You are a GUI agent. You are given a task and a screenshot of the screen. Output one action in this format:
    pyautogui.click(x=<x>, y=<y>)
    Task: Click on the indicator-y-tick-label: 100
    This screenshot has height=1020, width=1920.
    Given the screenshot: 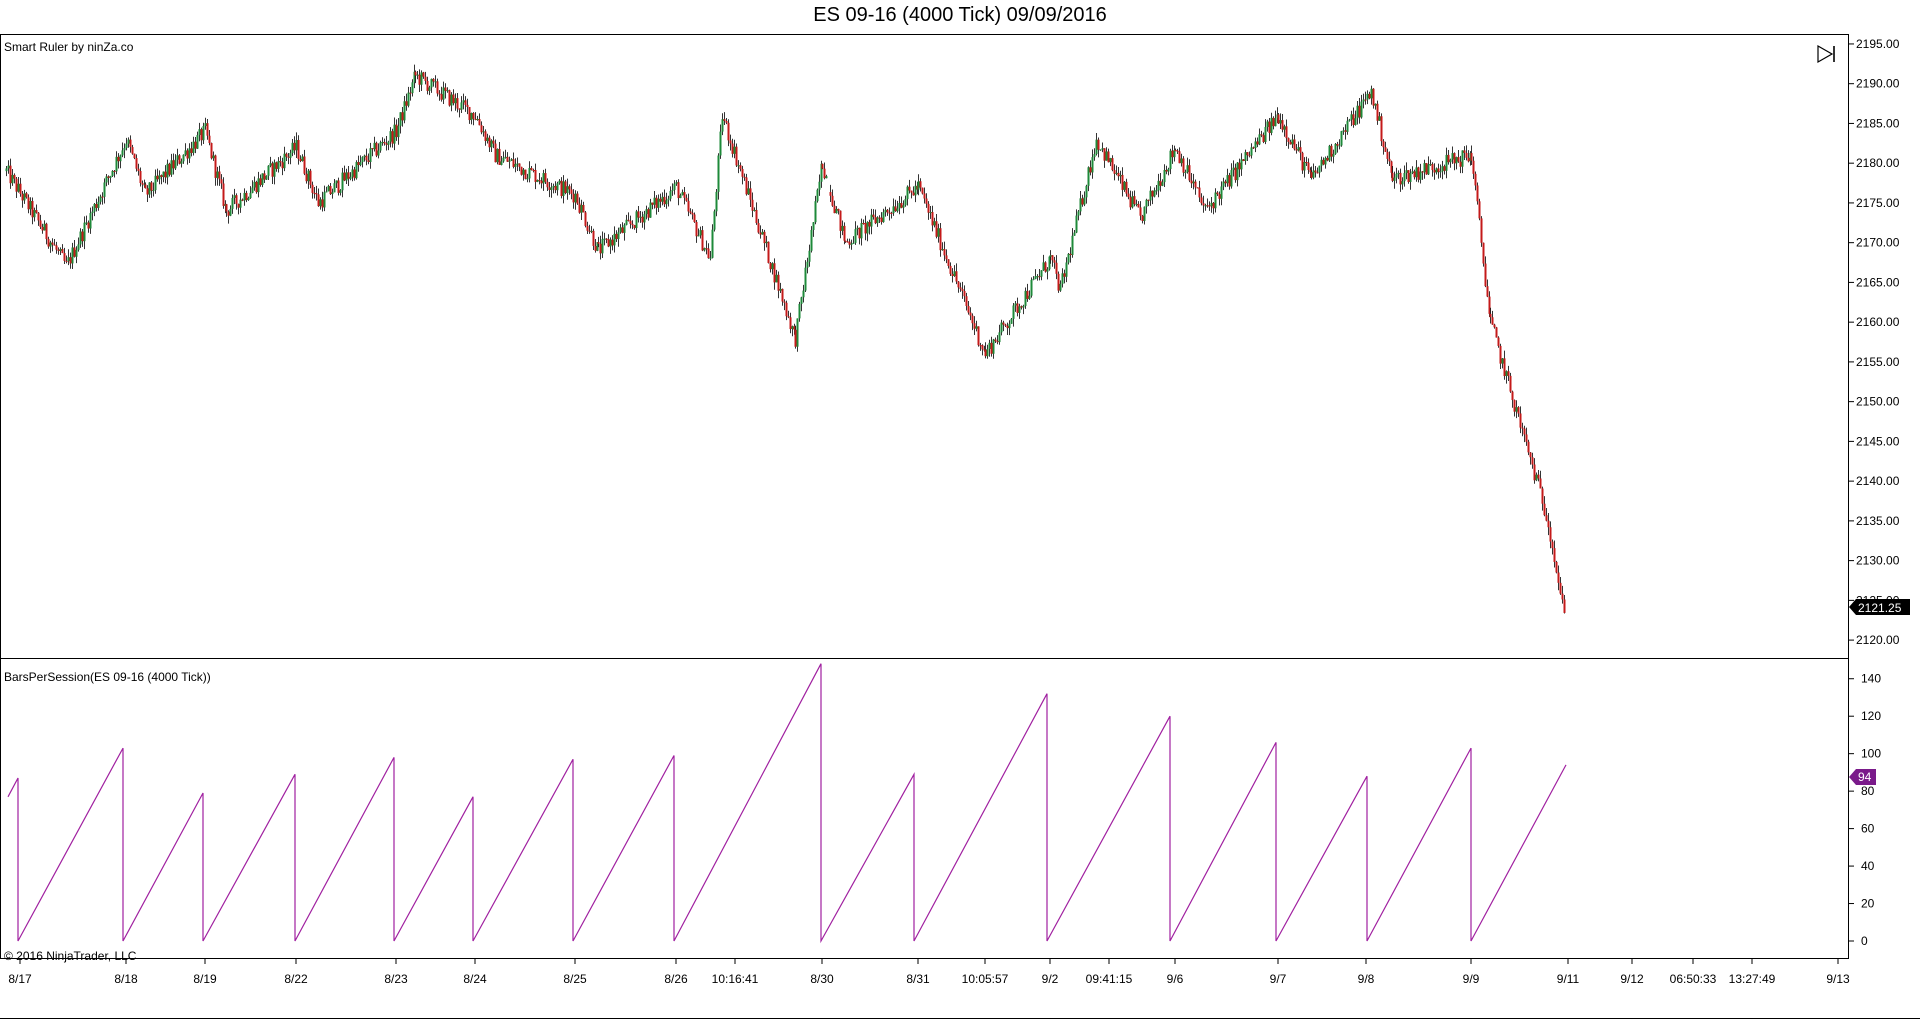 What is the action you would take?
    pyautogui.click(x=1871, y=754)
    